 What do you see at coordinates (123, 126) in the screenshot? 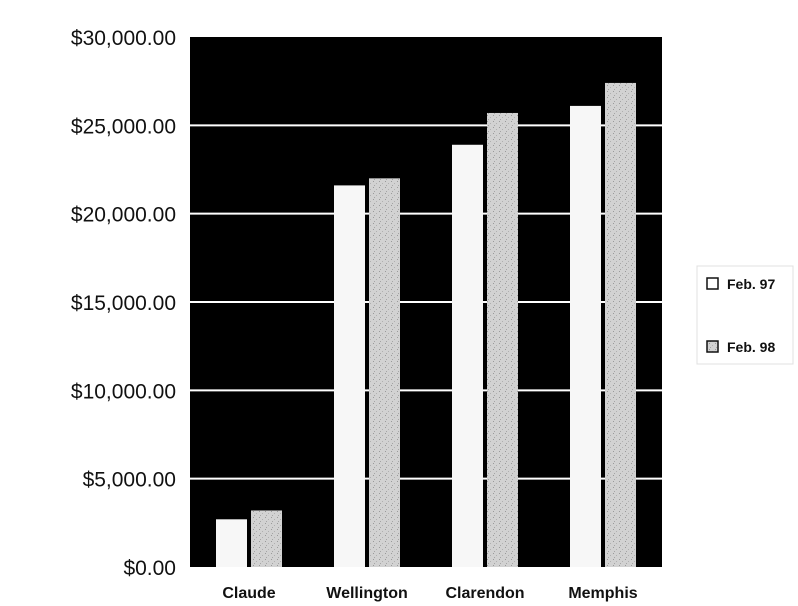
I see `y-tick-label: $25,000.00` at bounding box center [123, 126].